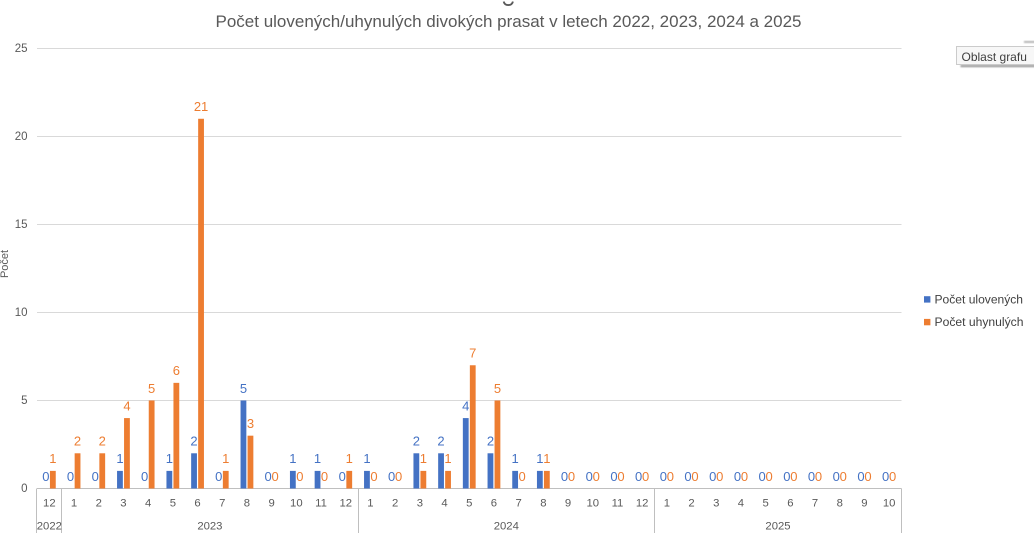  I want to click on svg-text: 20, so click(21, 137).